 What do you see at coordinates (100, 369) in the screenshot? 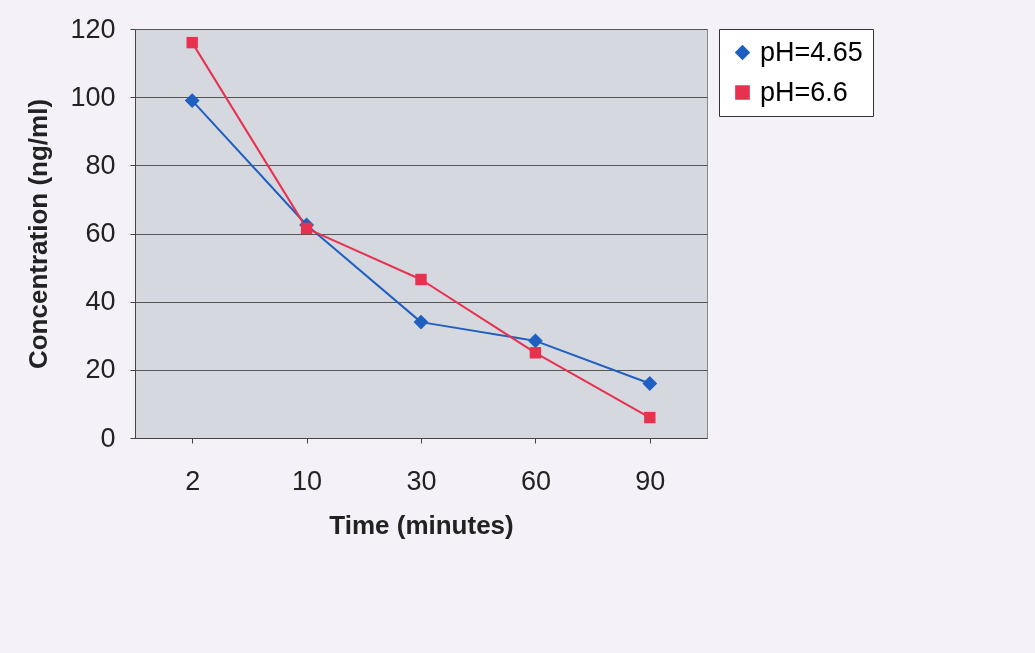
I see `y-tick-label: 20` at bounding box center [100, 369].